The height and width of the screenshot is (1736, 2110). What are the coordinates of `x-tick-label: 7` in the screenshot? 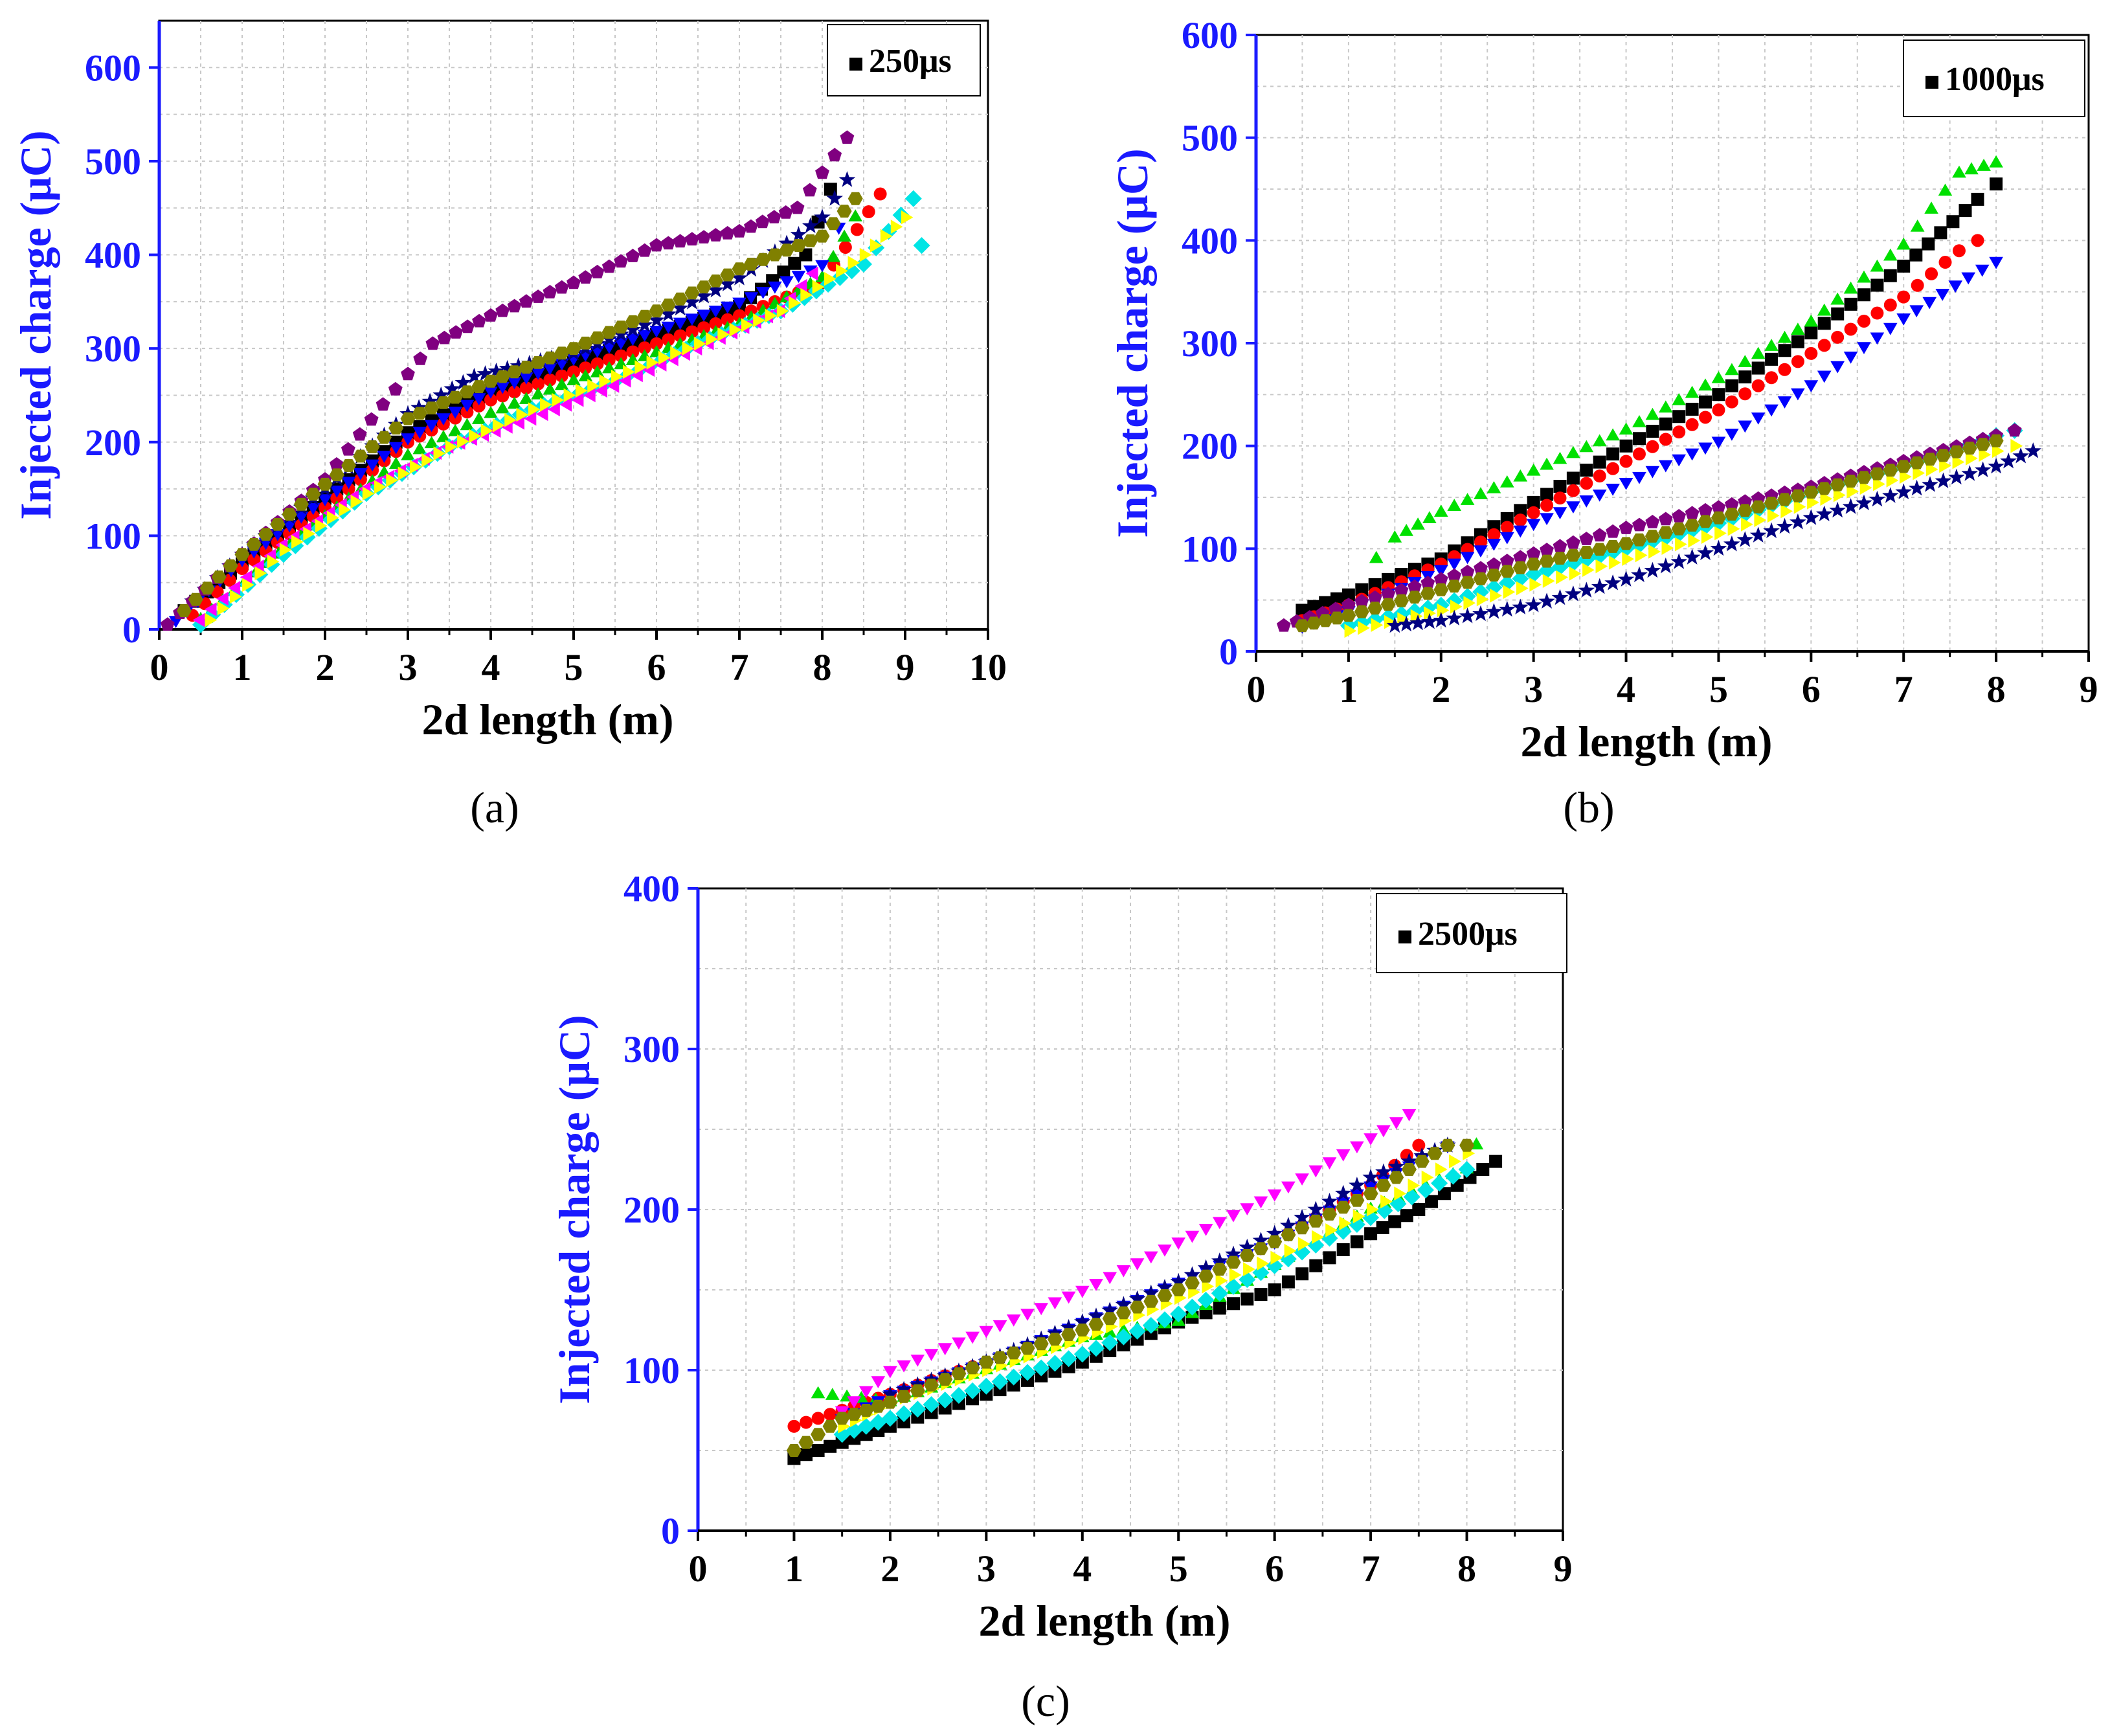 It's located at (1904, 689).